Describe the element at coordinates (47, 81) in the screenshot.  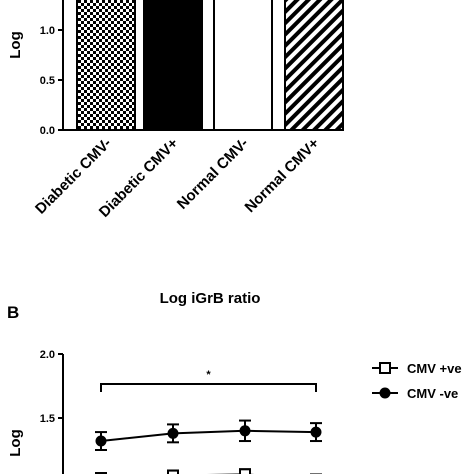
I see `panel-a-y-tick-label: 0.5` at that location.